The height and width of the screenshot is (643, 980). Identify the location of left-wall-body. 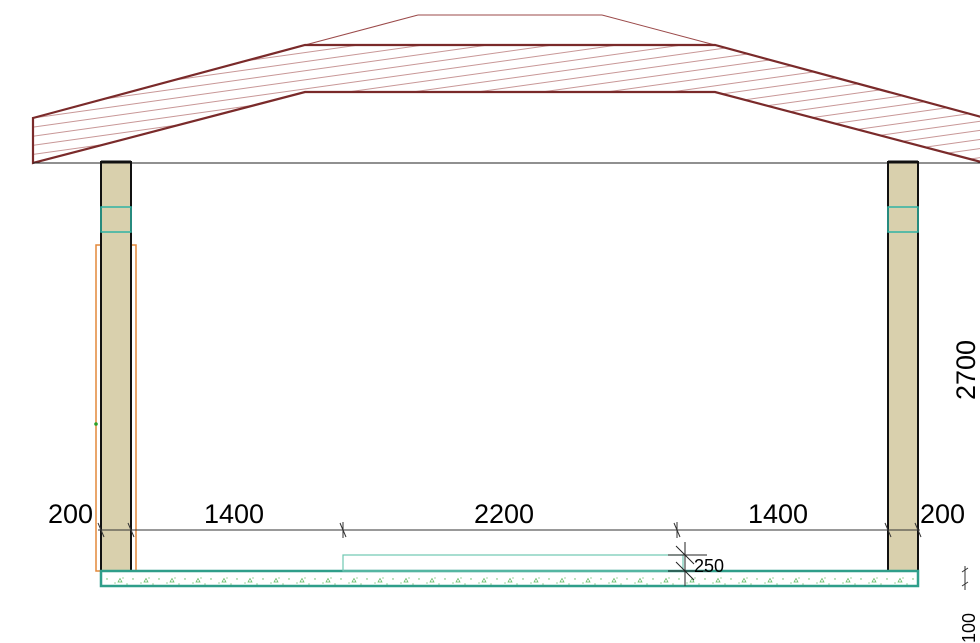
(116, 366).